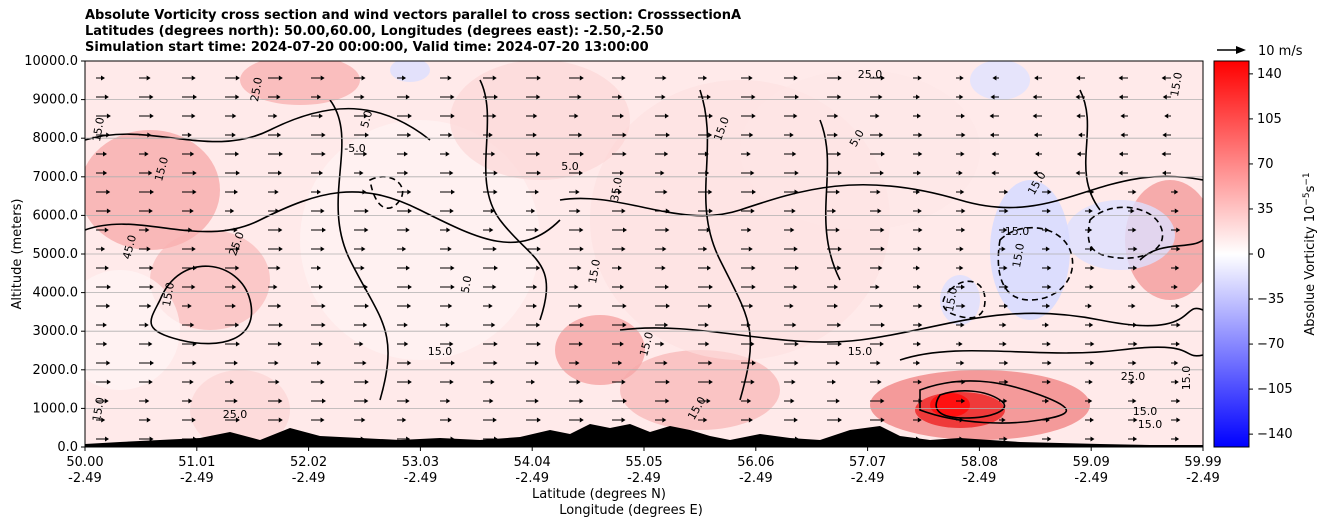 This screenshot has height=526, width=1332. Describe the element at coordinates (1202, 462) in the screenshot. I see `x-tick-label-lat: 59.99` at that location.